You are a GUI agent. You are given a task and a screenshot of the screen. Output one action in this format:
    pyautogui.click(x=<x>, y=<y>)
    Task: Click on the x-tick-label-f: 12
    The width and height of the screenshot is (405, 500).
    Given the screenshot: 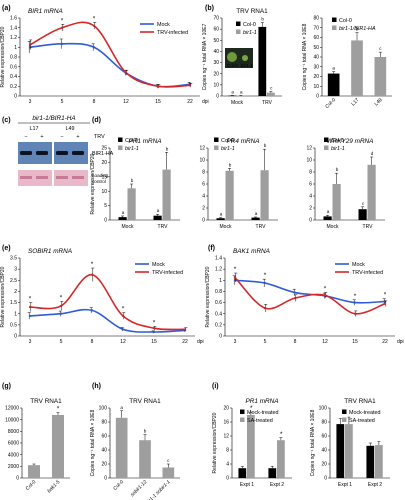 What is the action you would take?
    pyautogui.click(x=325, y=342)
    